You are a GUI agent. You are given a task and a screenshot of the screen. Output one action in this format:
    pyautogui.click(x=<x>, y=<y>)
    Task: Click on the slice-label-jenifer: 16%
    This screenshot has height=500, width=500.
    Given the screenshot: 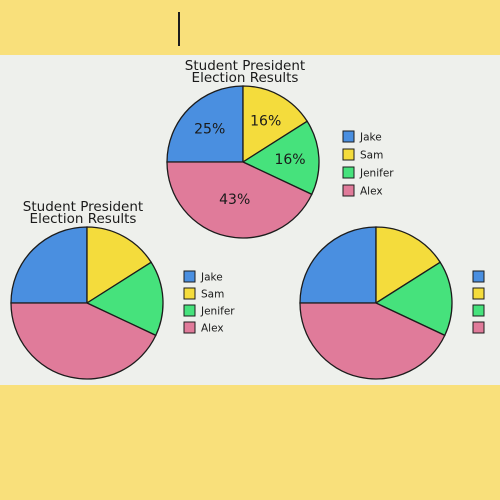 What is the action you would take?
    pyautogui.click(x=289, y=160)
    